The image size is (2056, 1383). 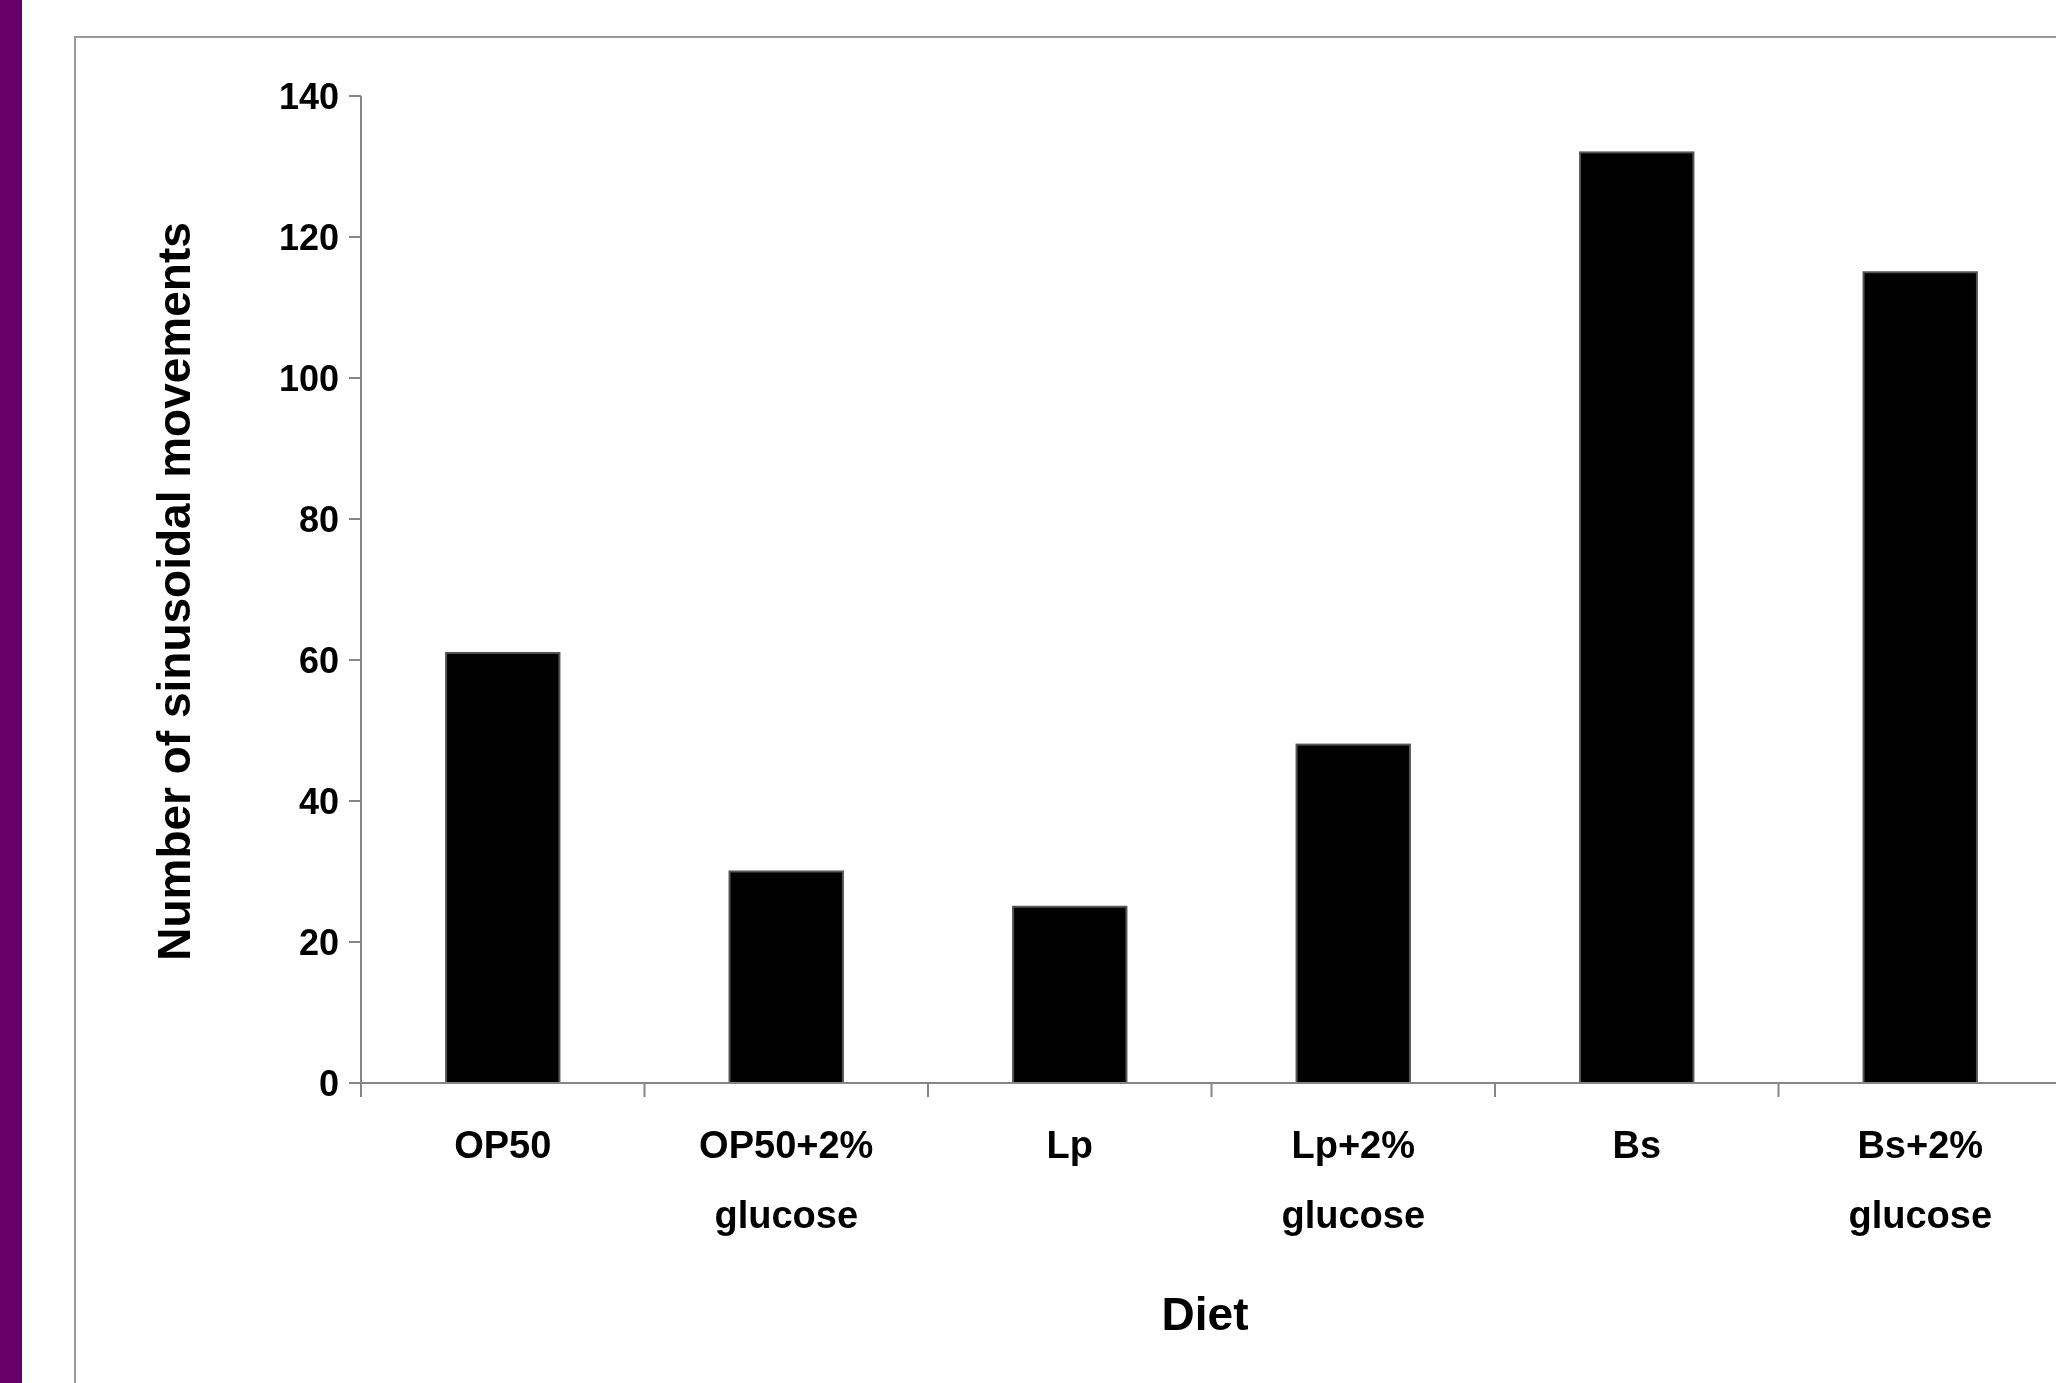 What do you see at coordinates (318, 942) in the screenshot?
I see `y-tick-label: 20` at bounding box center [318, 942].